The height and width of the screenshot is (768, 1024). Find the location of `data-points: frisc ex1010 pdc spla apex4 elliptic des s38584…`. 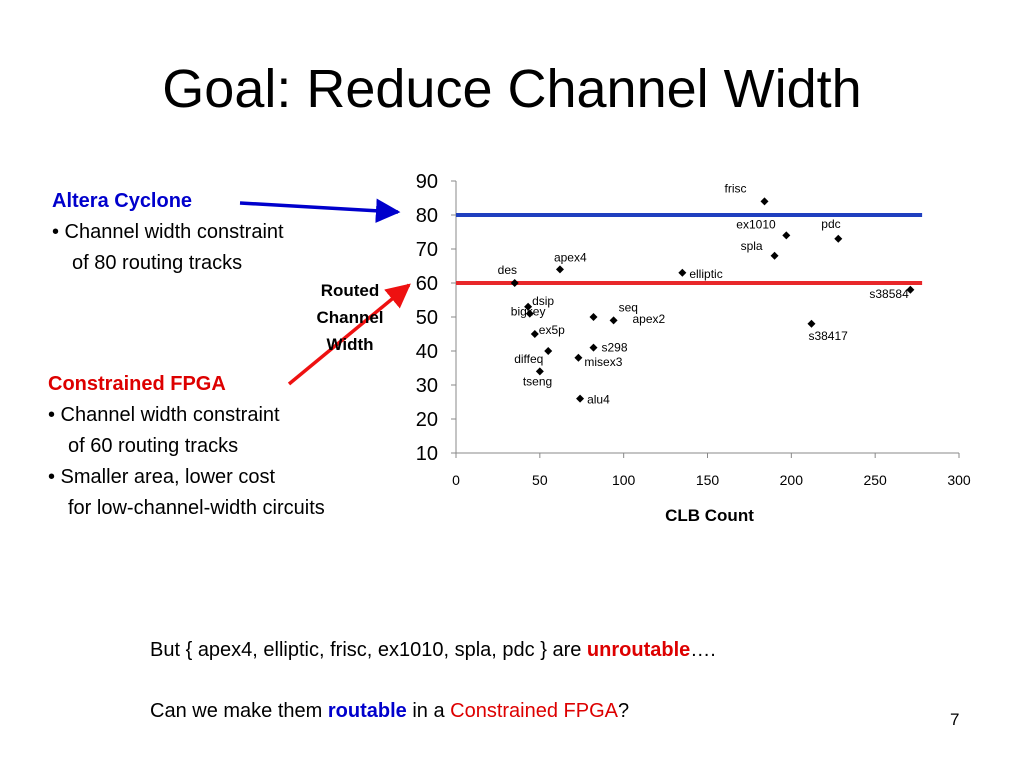

data-points: frisc ex1010 pdc spla apex4 elliptic des s38584… is located at coordinates (706, 294).